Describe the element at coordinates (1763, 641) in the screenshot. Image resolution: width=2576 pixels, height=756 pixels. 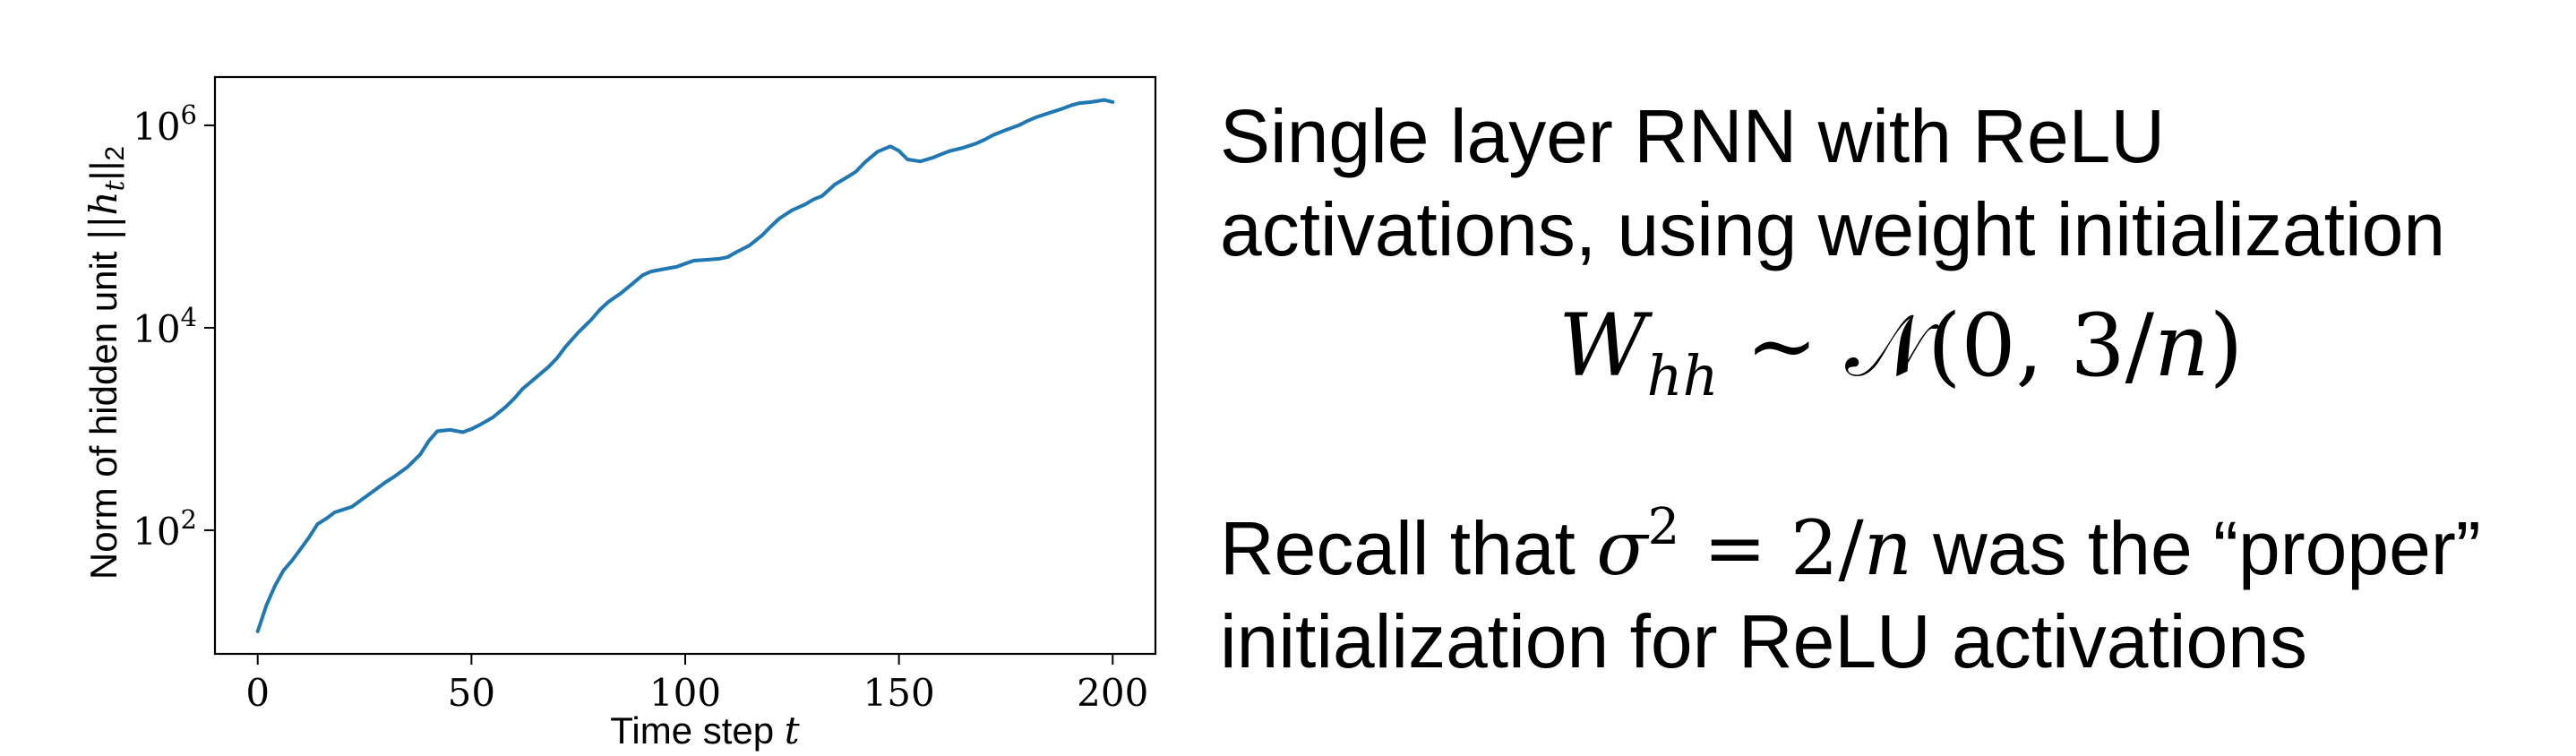
I see `recall-line-2: initialization for ReLU activations` at that location.